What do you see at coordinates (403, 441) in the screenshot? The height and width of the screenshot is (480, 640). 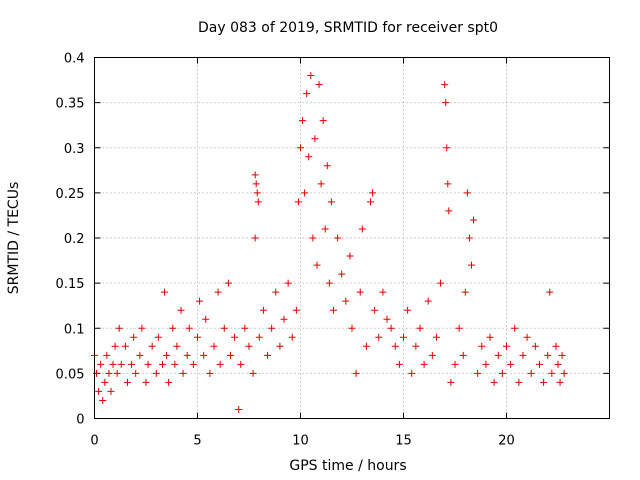 I see `x-tick-label: 15` at bounding box center [403, 441].